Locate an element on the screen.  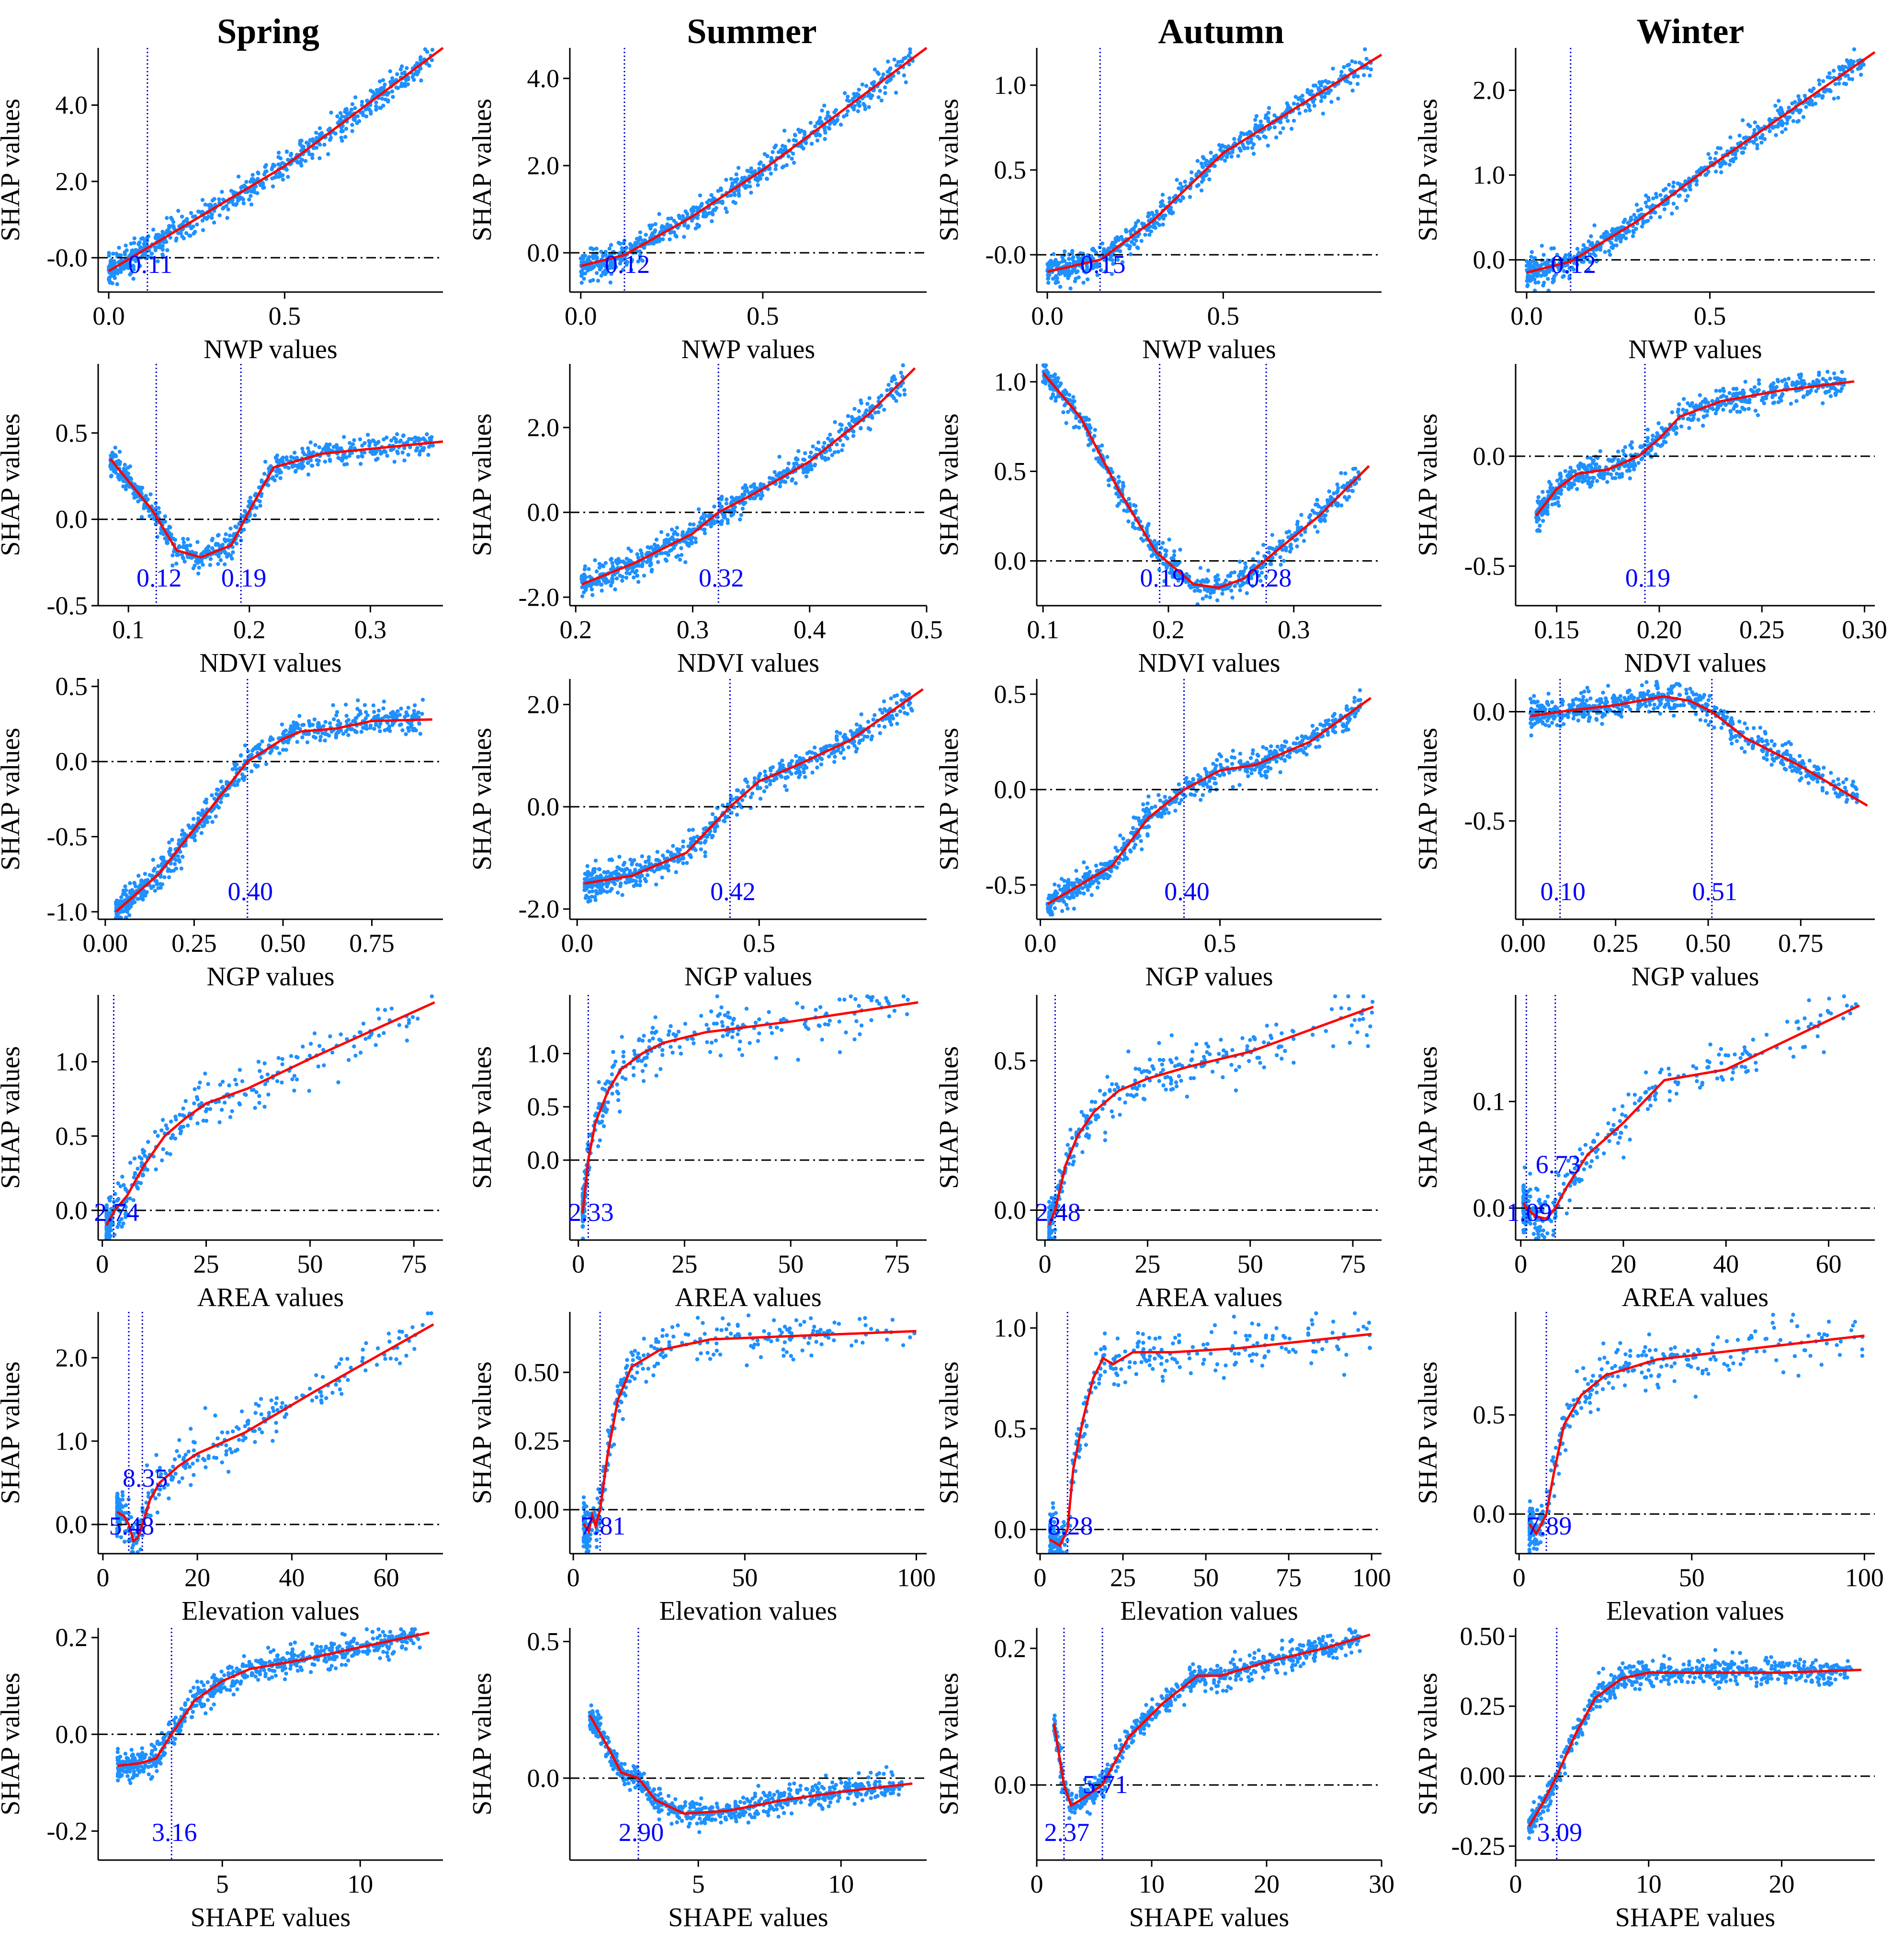
x-axis-label-winter-nwp: NWP values is located at coordinates (1695, 349).